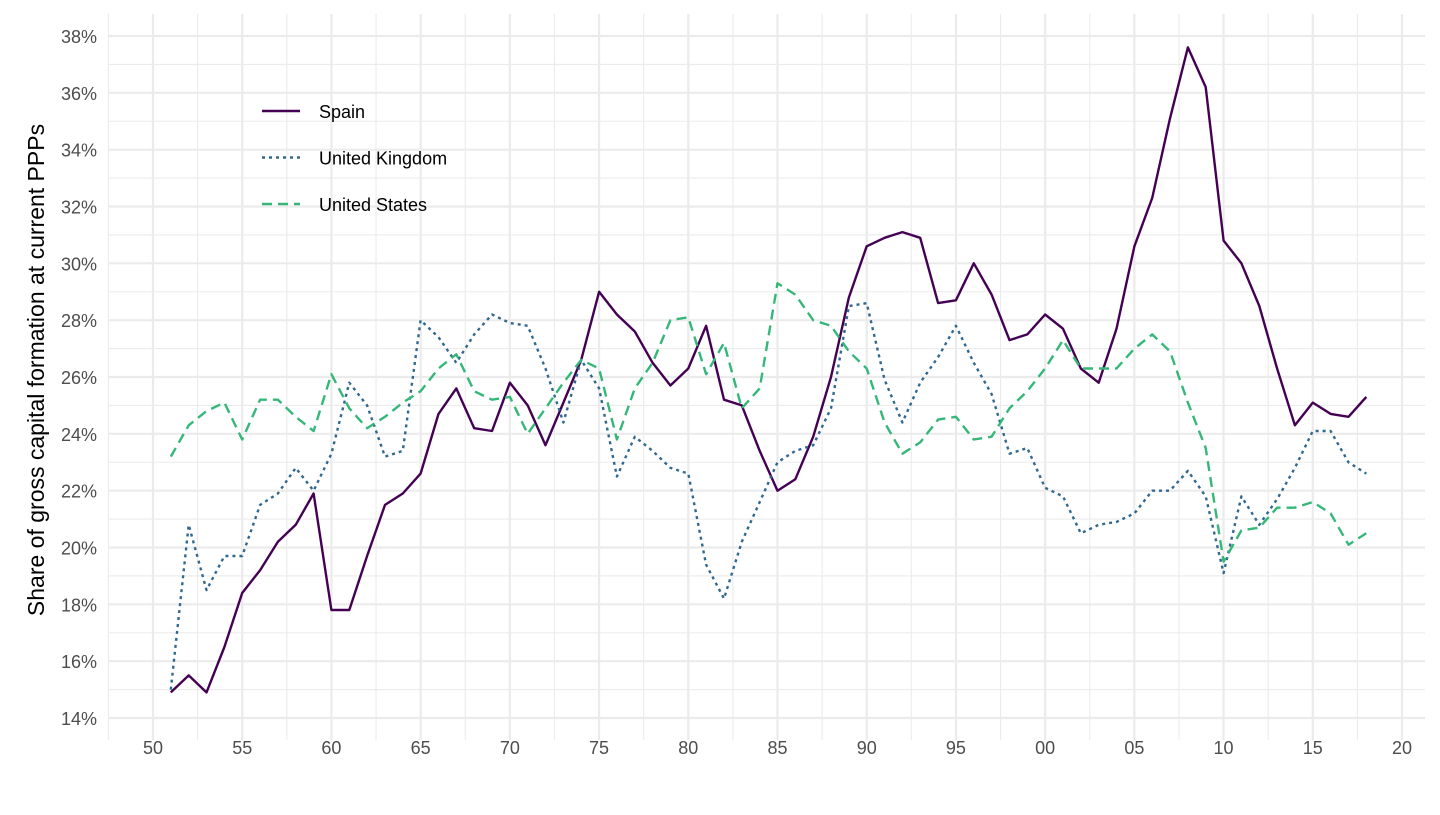 This screenshot has width=1440, height=815. What do you see at coordinates (1224, 748) in the screenshot?
I see `x-tick-label: 10` at bounding box center [1224, 748].